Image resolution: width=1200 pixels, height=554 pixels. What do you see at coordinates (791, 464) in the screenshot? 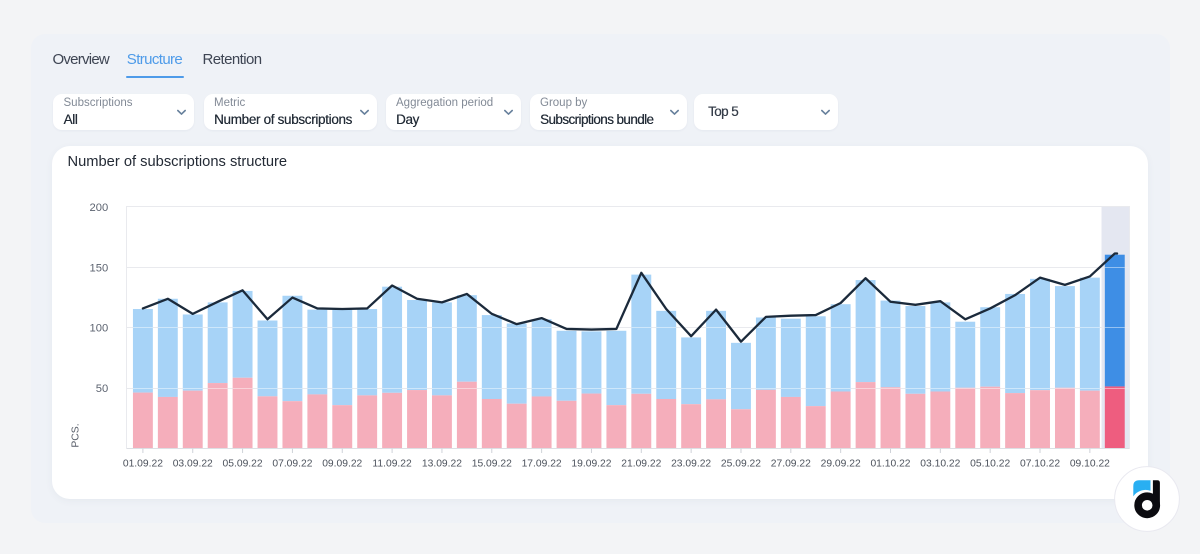
I see `svg-text: 27.09.22` at bounding box center [791, 464].